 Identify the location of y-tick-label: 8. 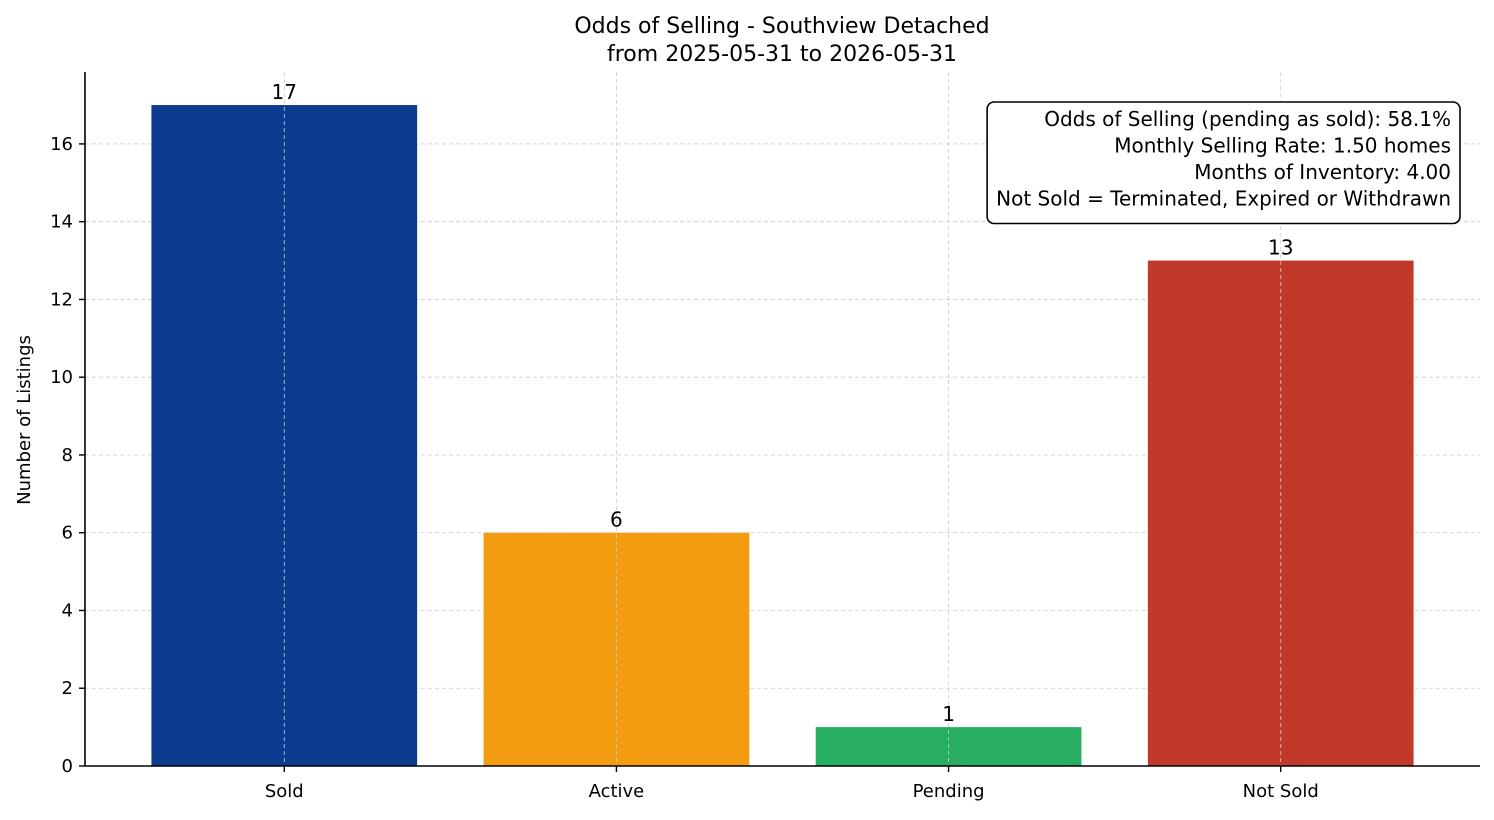
(67, 455).